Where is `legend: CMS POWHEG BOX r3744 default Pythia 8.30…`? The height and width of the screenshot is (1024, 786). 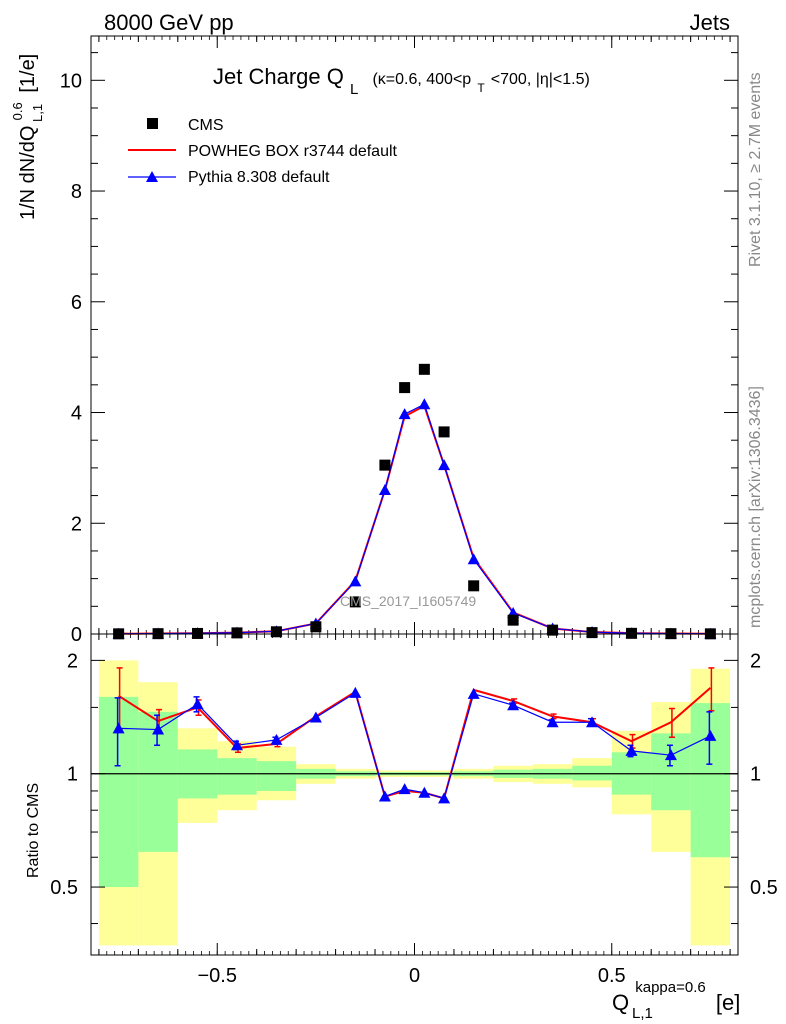 legend: CMS POWHEG BOX r3744 default Pythia 8.30… is located at coordinates (263, 151).